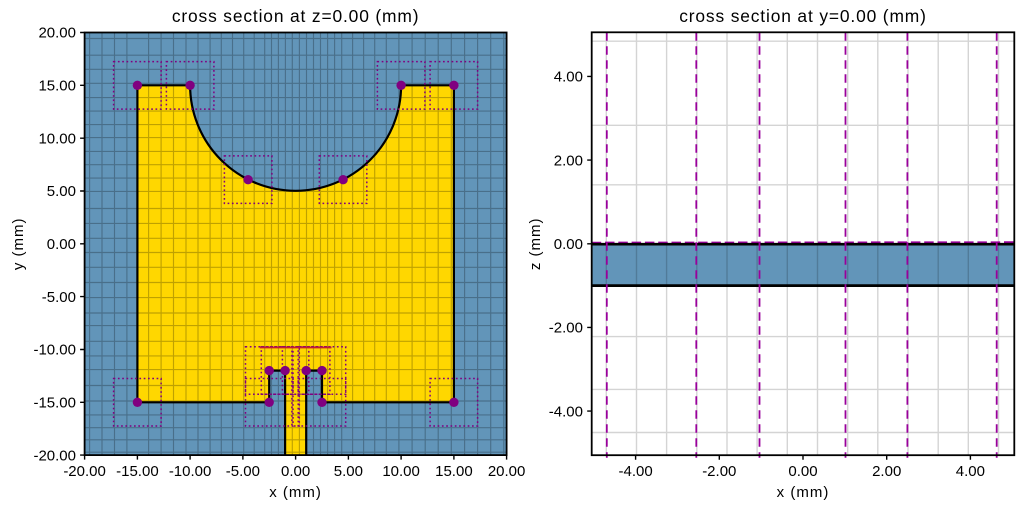  Describe the element at coordinates (803, 16) in the screenshot. I see `svg-text: cross section at y=0.00 (mm)` at that location.